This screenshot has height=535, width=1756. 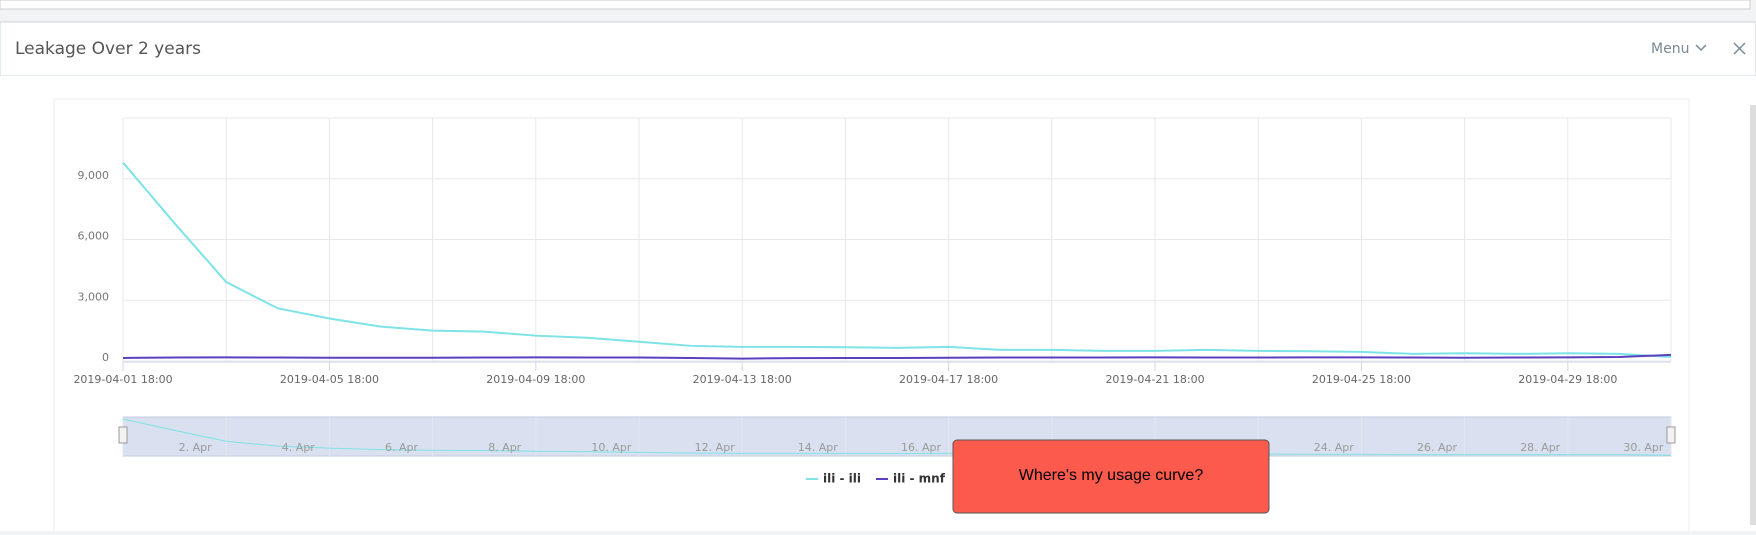 I want to click on callout-box, so click(x=1111, y=476).